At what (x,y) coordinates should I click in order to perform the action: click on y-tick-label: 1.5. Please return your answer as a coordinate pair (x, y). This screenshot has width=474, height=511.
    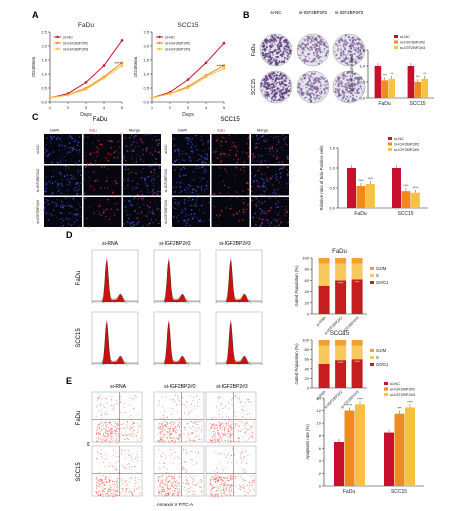
    Looking at the image, I should click on (146, 60).